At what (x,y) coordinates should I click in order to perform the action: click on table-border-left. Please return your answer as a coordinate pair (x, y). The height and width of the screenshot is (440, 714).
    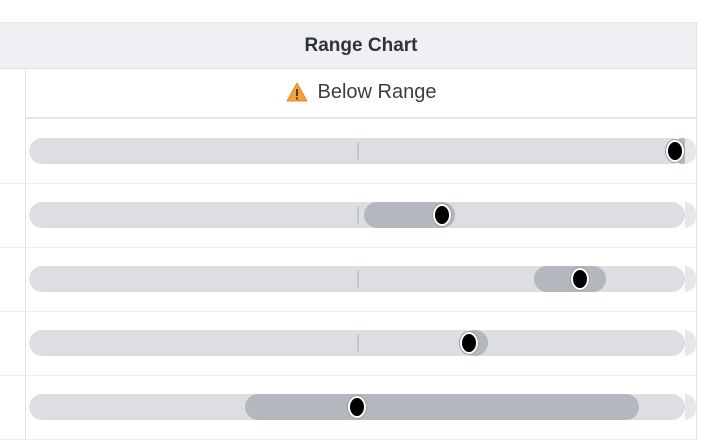
    Looking at the image, I should click on (25, 230).